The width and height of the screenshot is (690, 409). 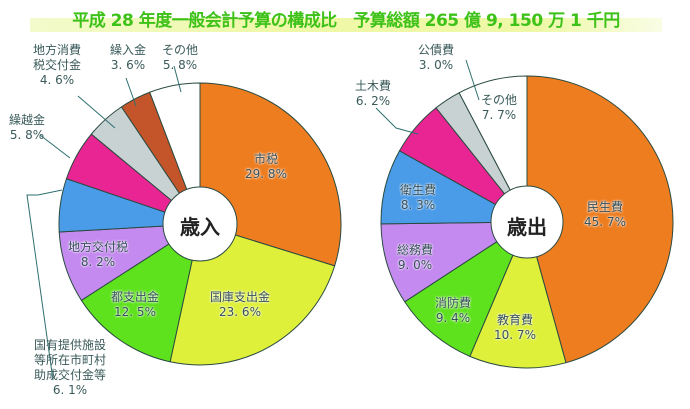 I want to click on label-name: 公債費, so click(x=435, y=50).